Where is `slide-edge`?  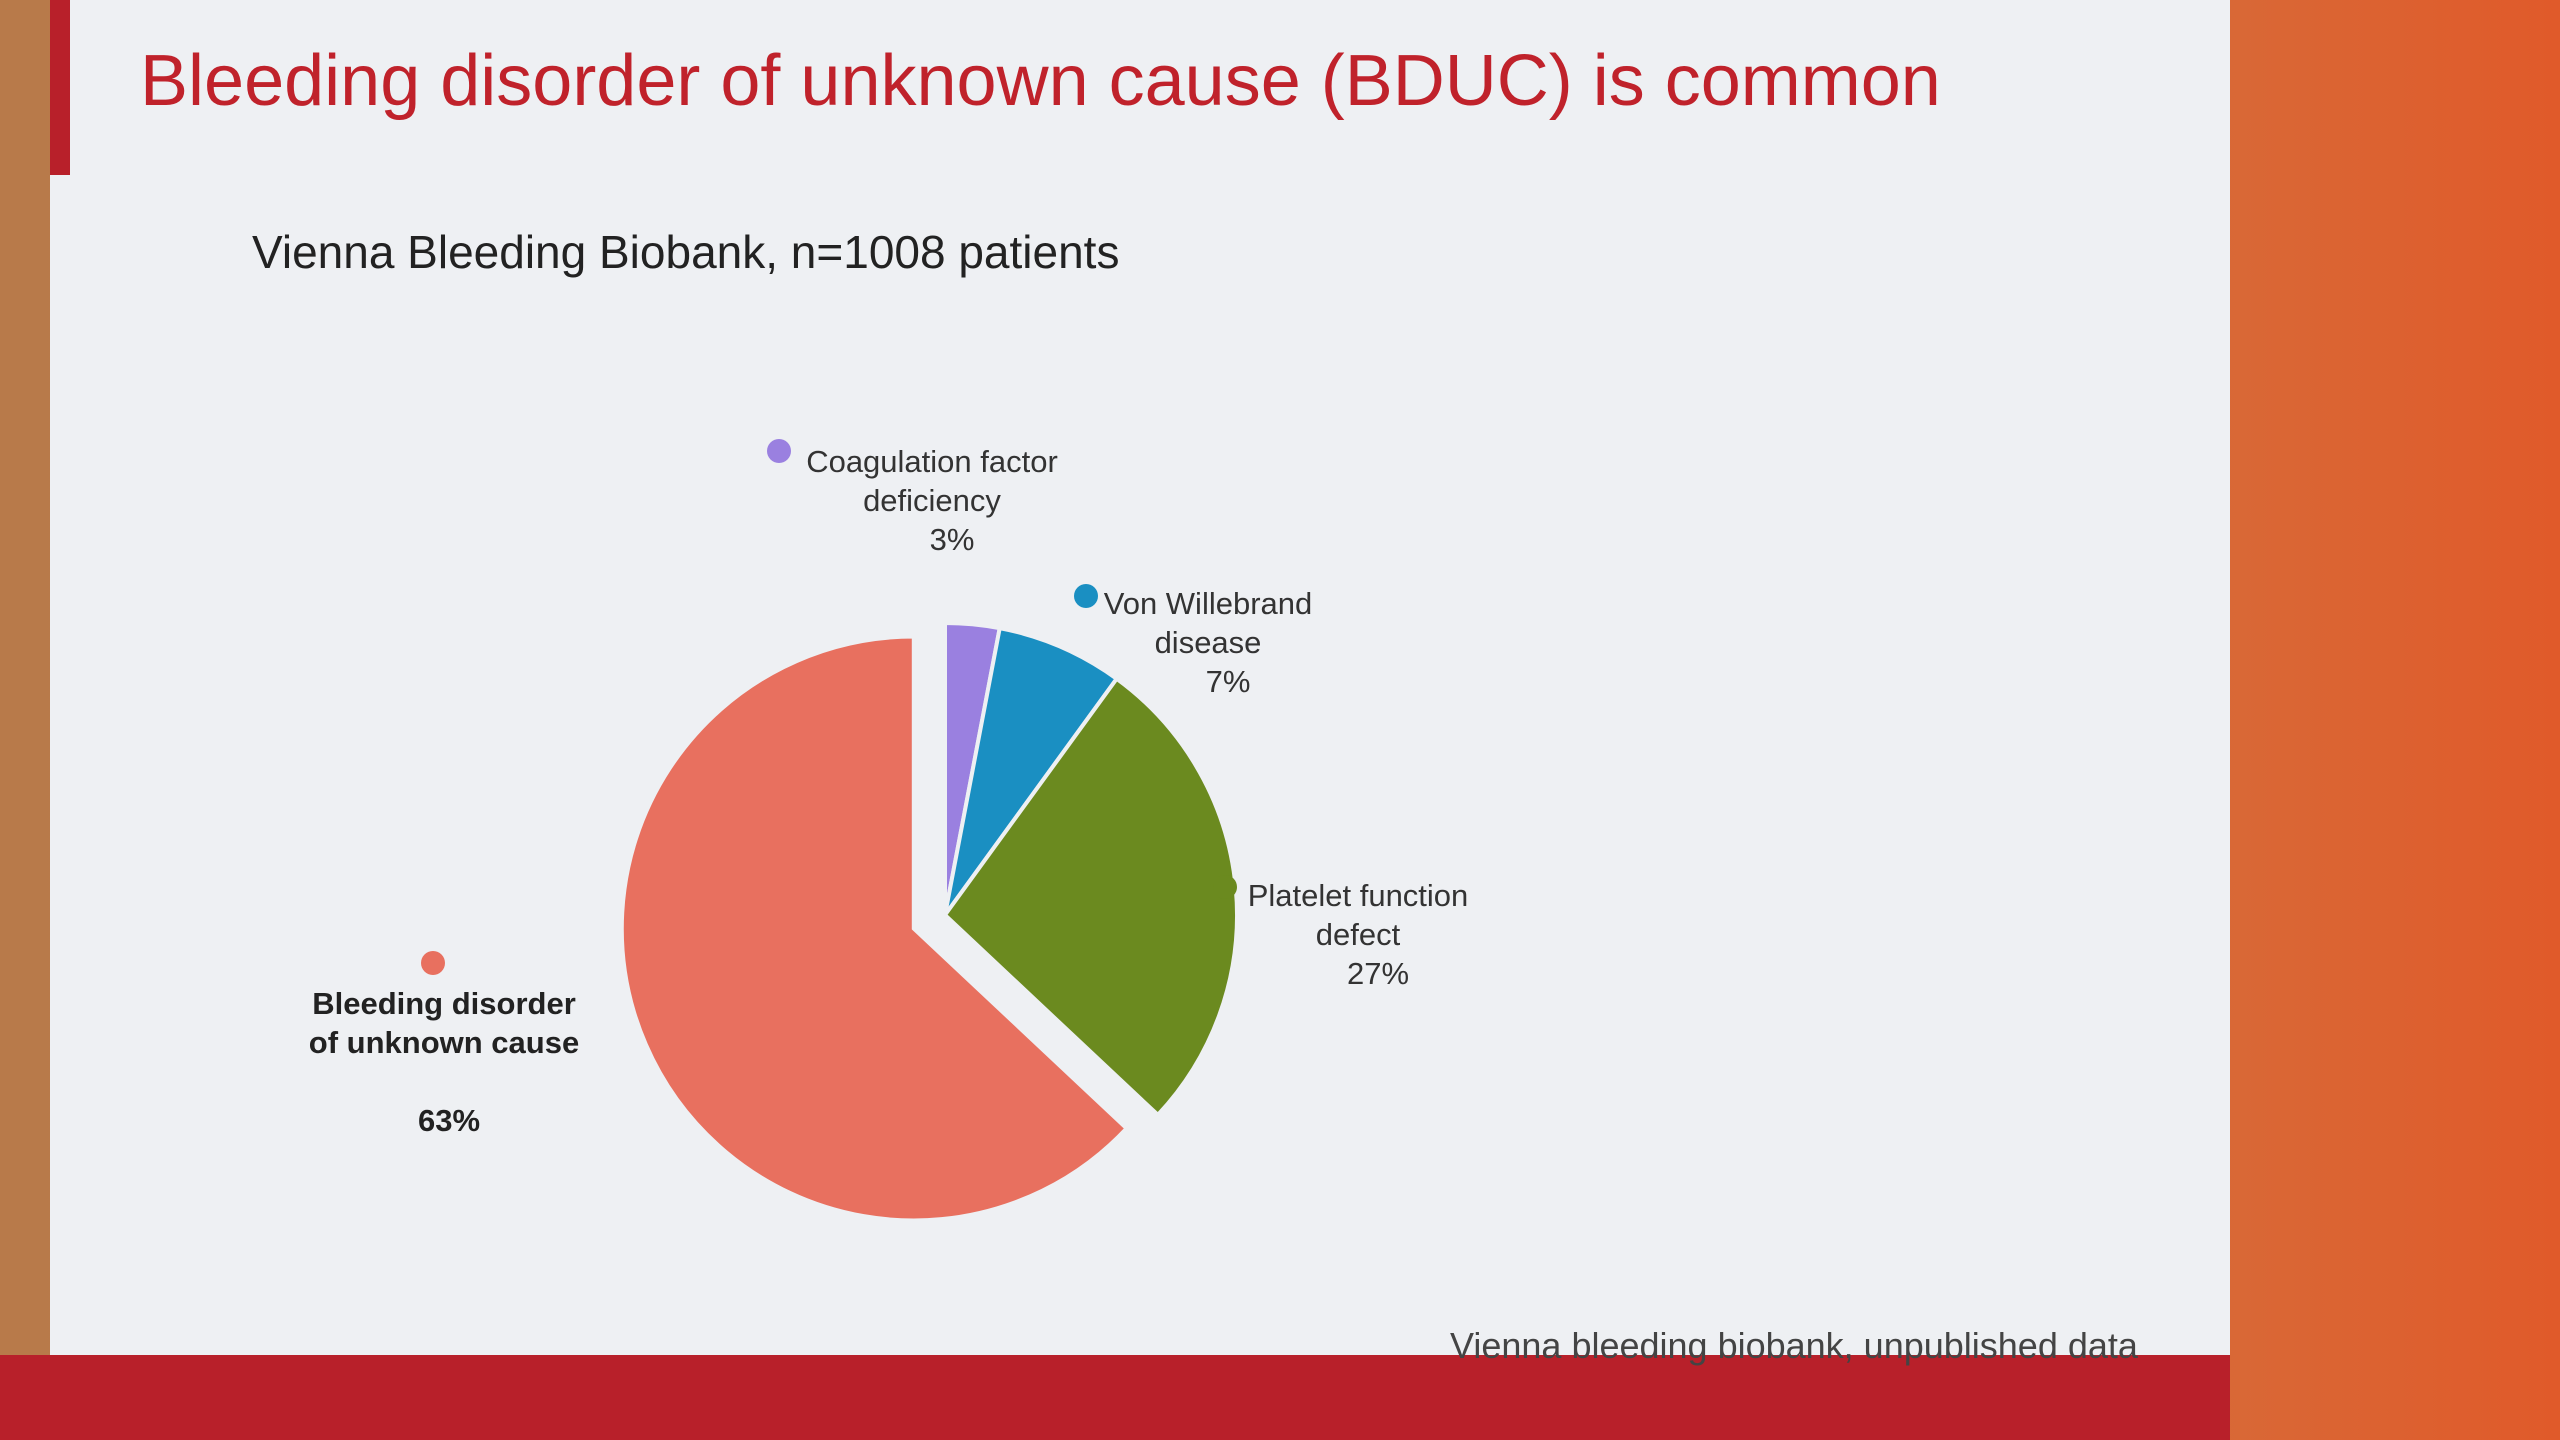 slide-edge is located at coordinates (60, 87).